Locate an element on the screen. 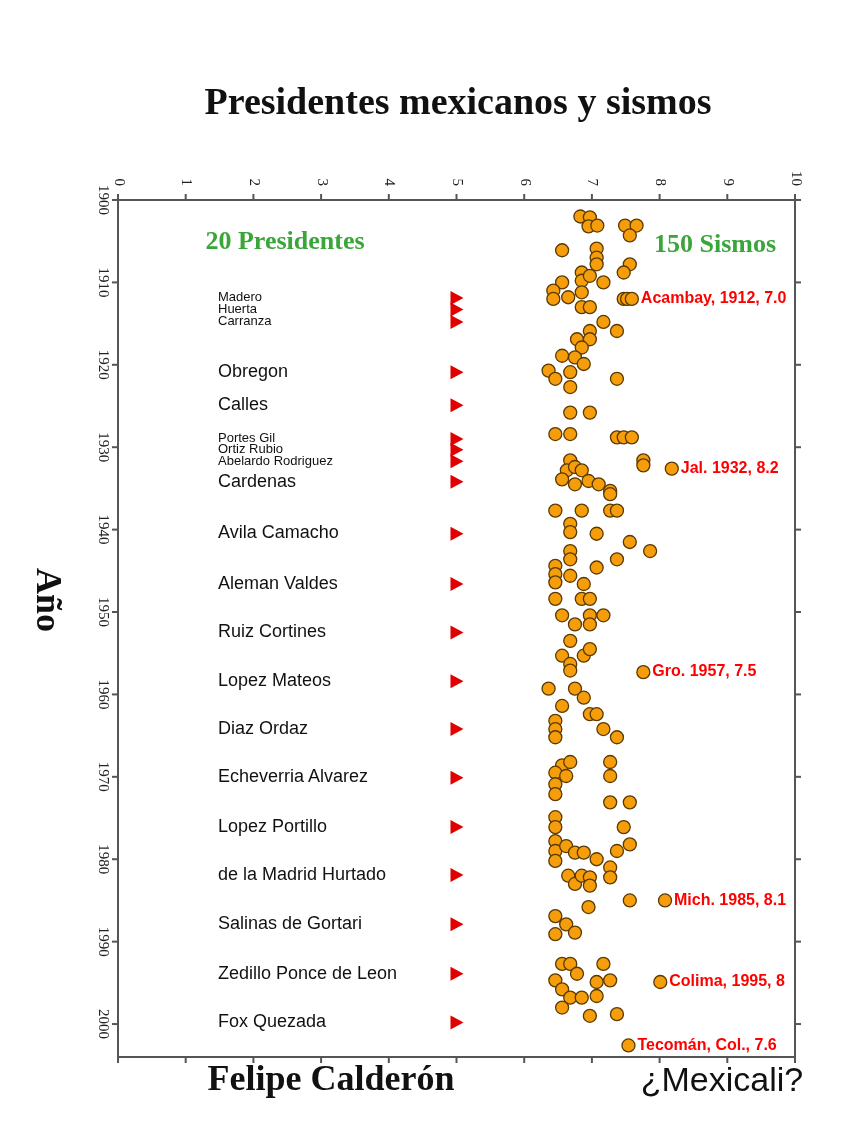 Image resolution: width=855 pixels, height=1123 pixels. annotation: Diaz Ordaz is located at coordinates (263, 727).